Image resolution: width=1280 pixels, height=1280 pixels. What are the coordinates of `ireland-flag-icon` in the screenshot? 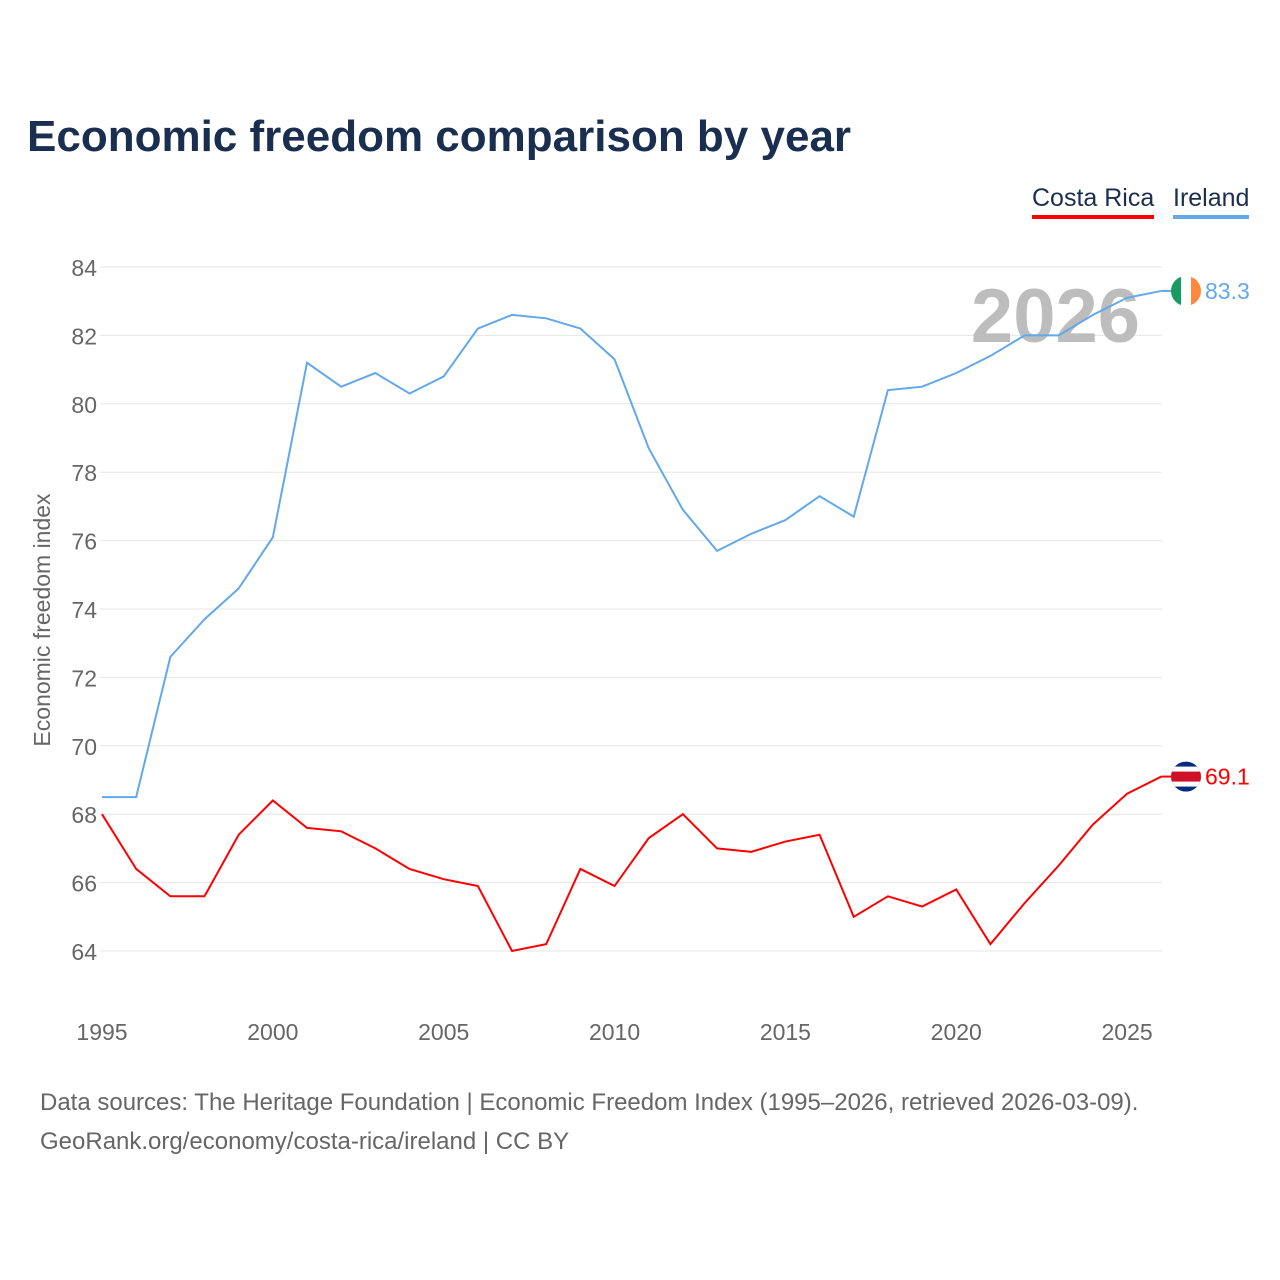 It's located at (1186, 290).